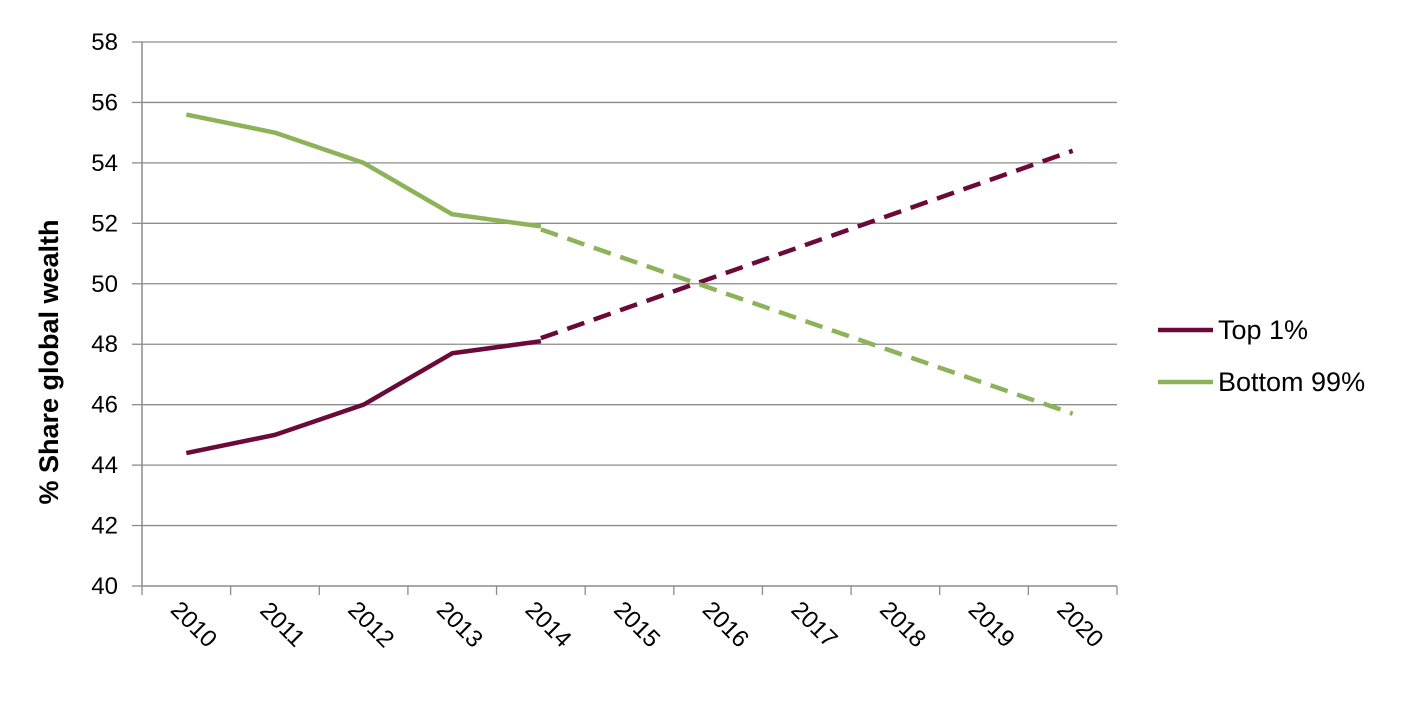 The image size is (1426, 708). What do you see at coordinates (1080, 624) in the screenshot?
I see `x-tick-label: 2020` at bounding box center [1080, 624].